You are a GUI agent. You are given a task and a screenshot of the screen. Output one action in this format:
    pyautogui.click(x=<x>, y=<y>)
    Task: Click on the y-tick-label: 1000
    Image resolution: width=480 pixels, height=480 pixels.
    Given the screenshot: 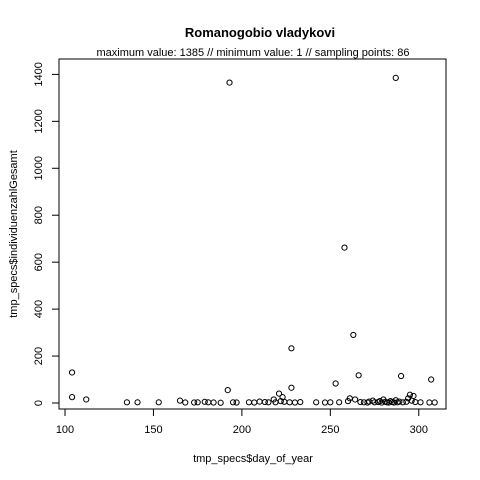 What is the action you would take?
    pyautogui.click(x=39, y=168)
    